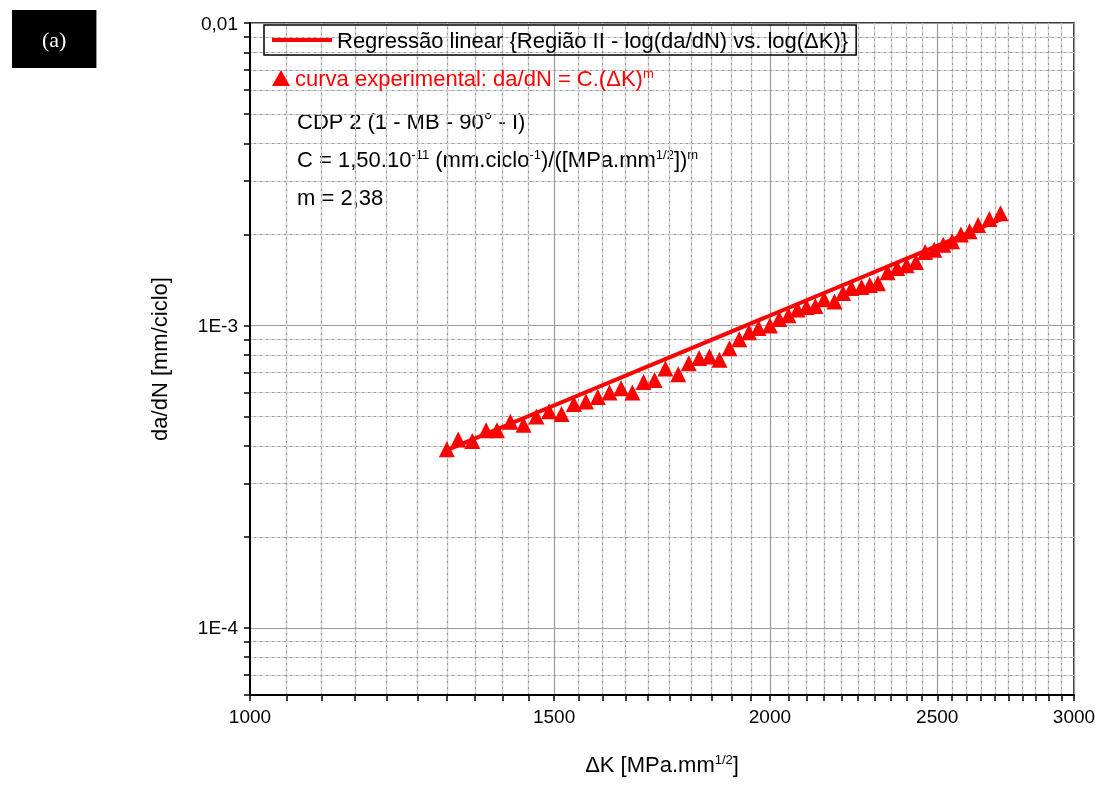 This screenshot has height=802, width=1107. I want to click on x-tick-label: 1000, so click(250, 716).